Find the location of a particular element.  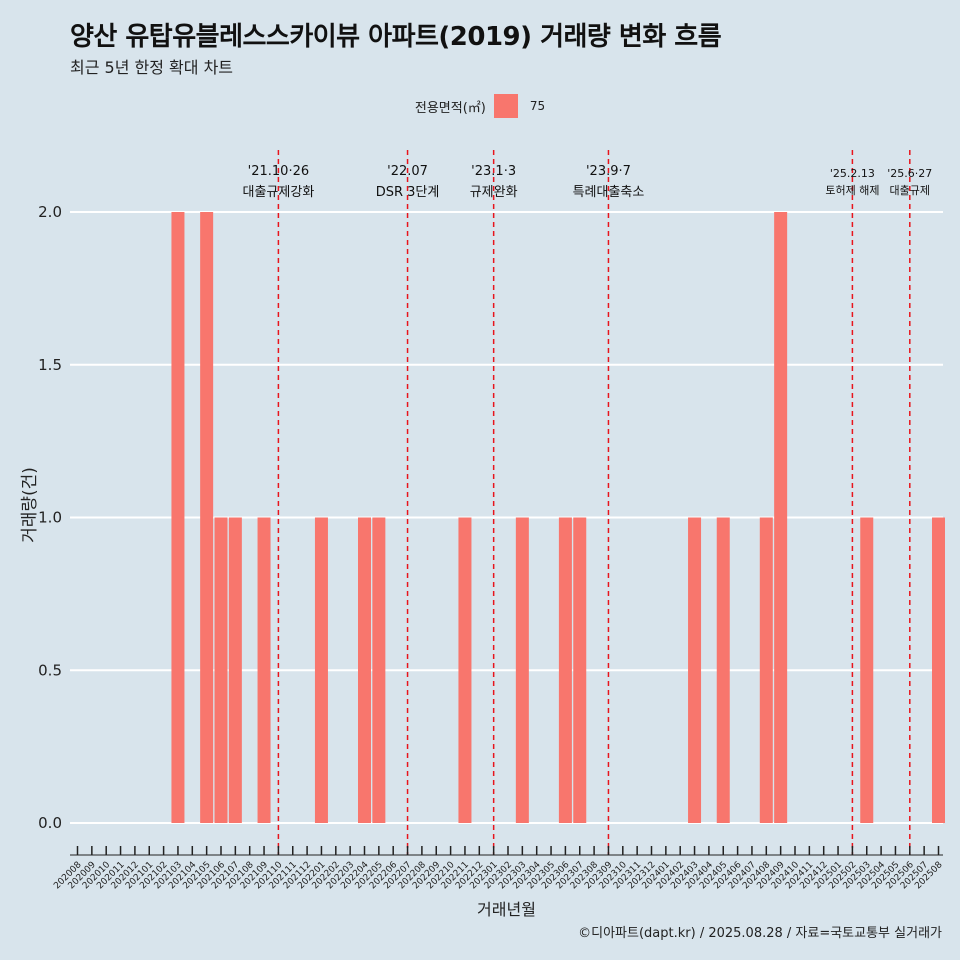

event-label: 토허제 해제 is located at coordinates (852, 190).